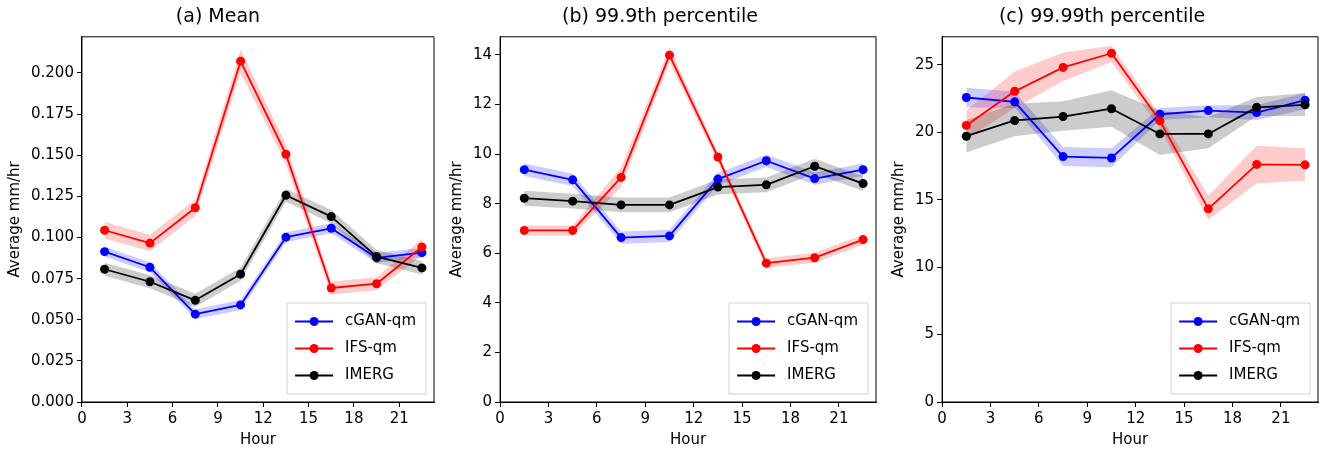 The height and width of the screenshot is (453, 1327). Describe the element at coordinates (924, 131) in the screenshot. I see `y-tick-label: 20` at that location.